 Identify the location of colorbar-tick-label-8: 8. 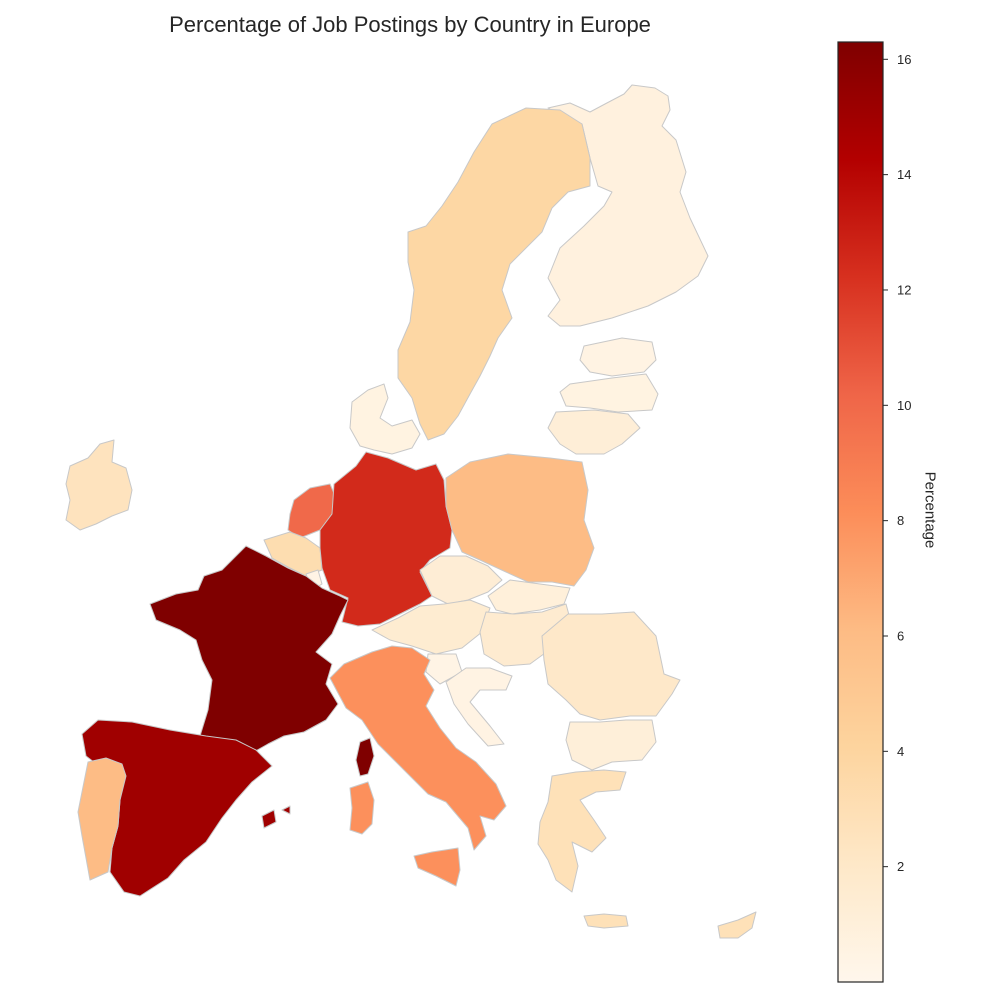
(900, 520).